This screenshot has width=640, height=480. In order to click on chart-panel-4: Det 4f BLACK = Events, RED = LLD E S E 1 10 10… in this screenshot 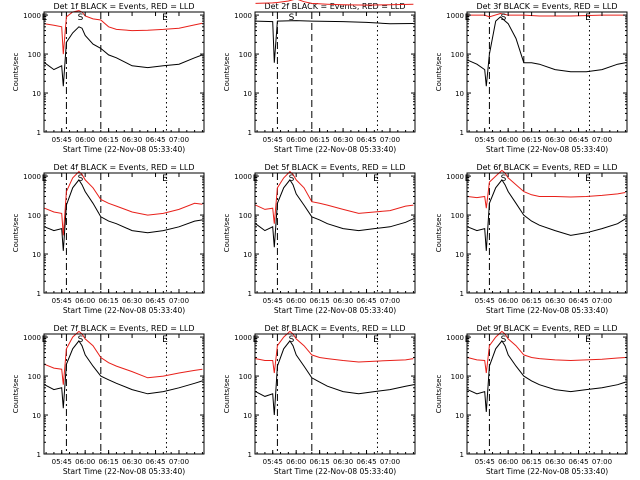, I will do `click(108, 239)`.